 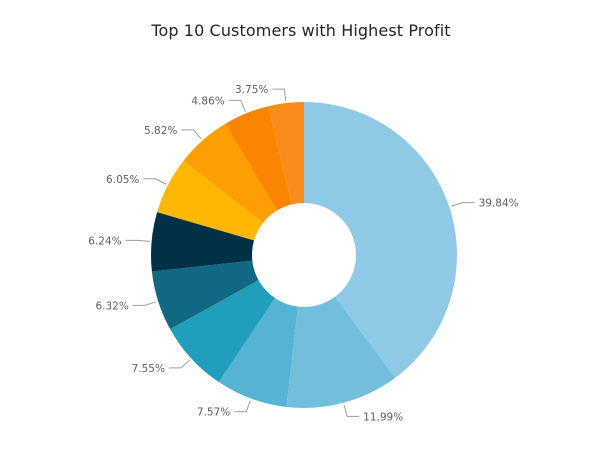 What do you see at coordinates (301, 30) in the screenshot?
I see `chart-title: Top 10 Customers with Highest Profit` at bounding box center [301, 30].